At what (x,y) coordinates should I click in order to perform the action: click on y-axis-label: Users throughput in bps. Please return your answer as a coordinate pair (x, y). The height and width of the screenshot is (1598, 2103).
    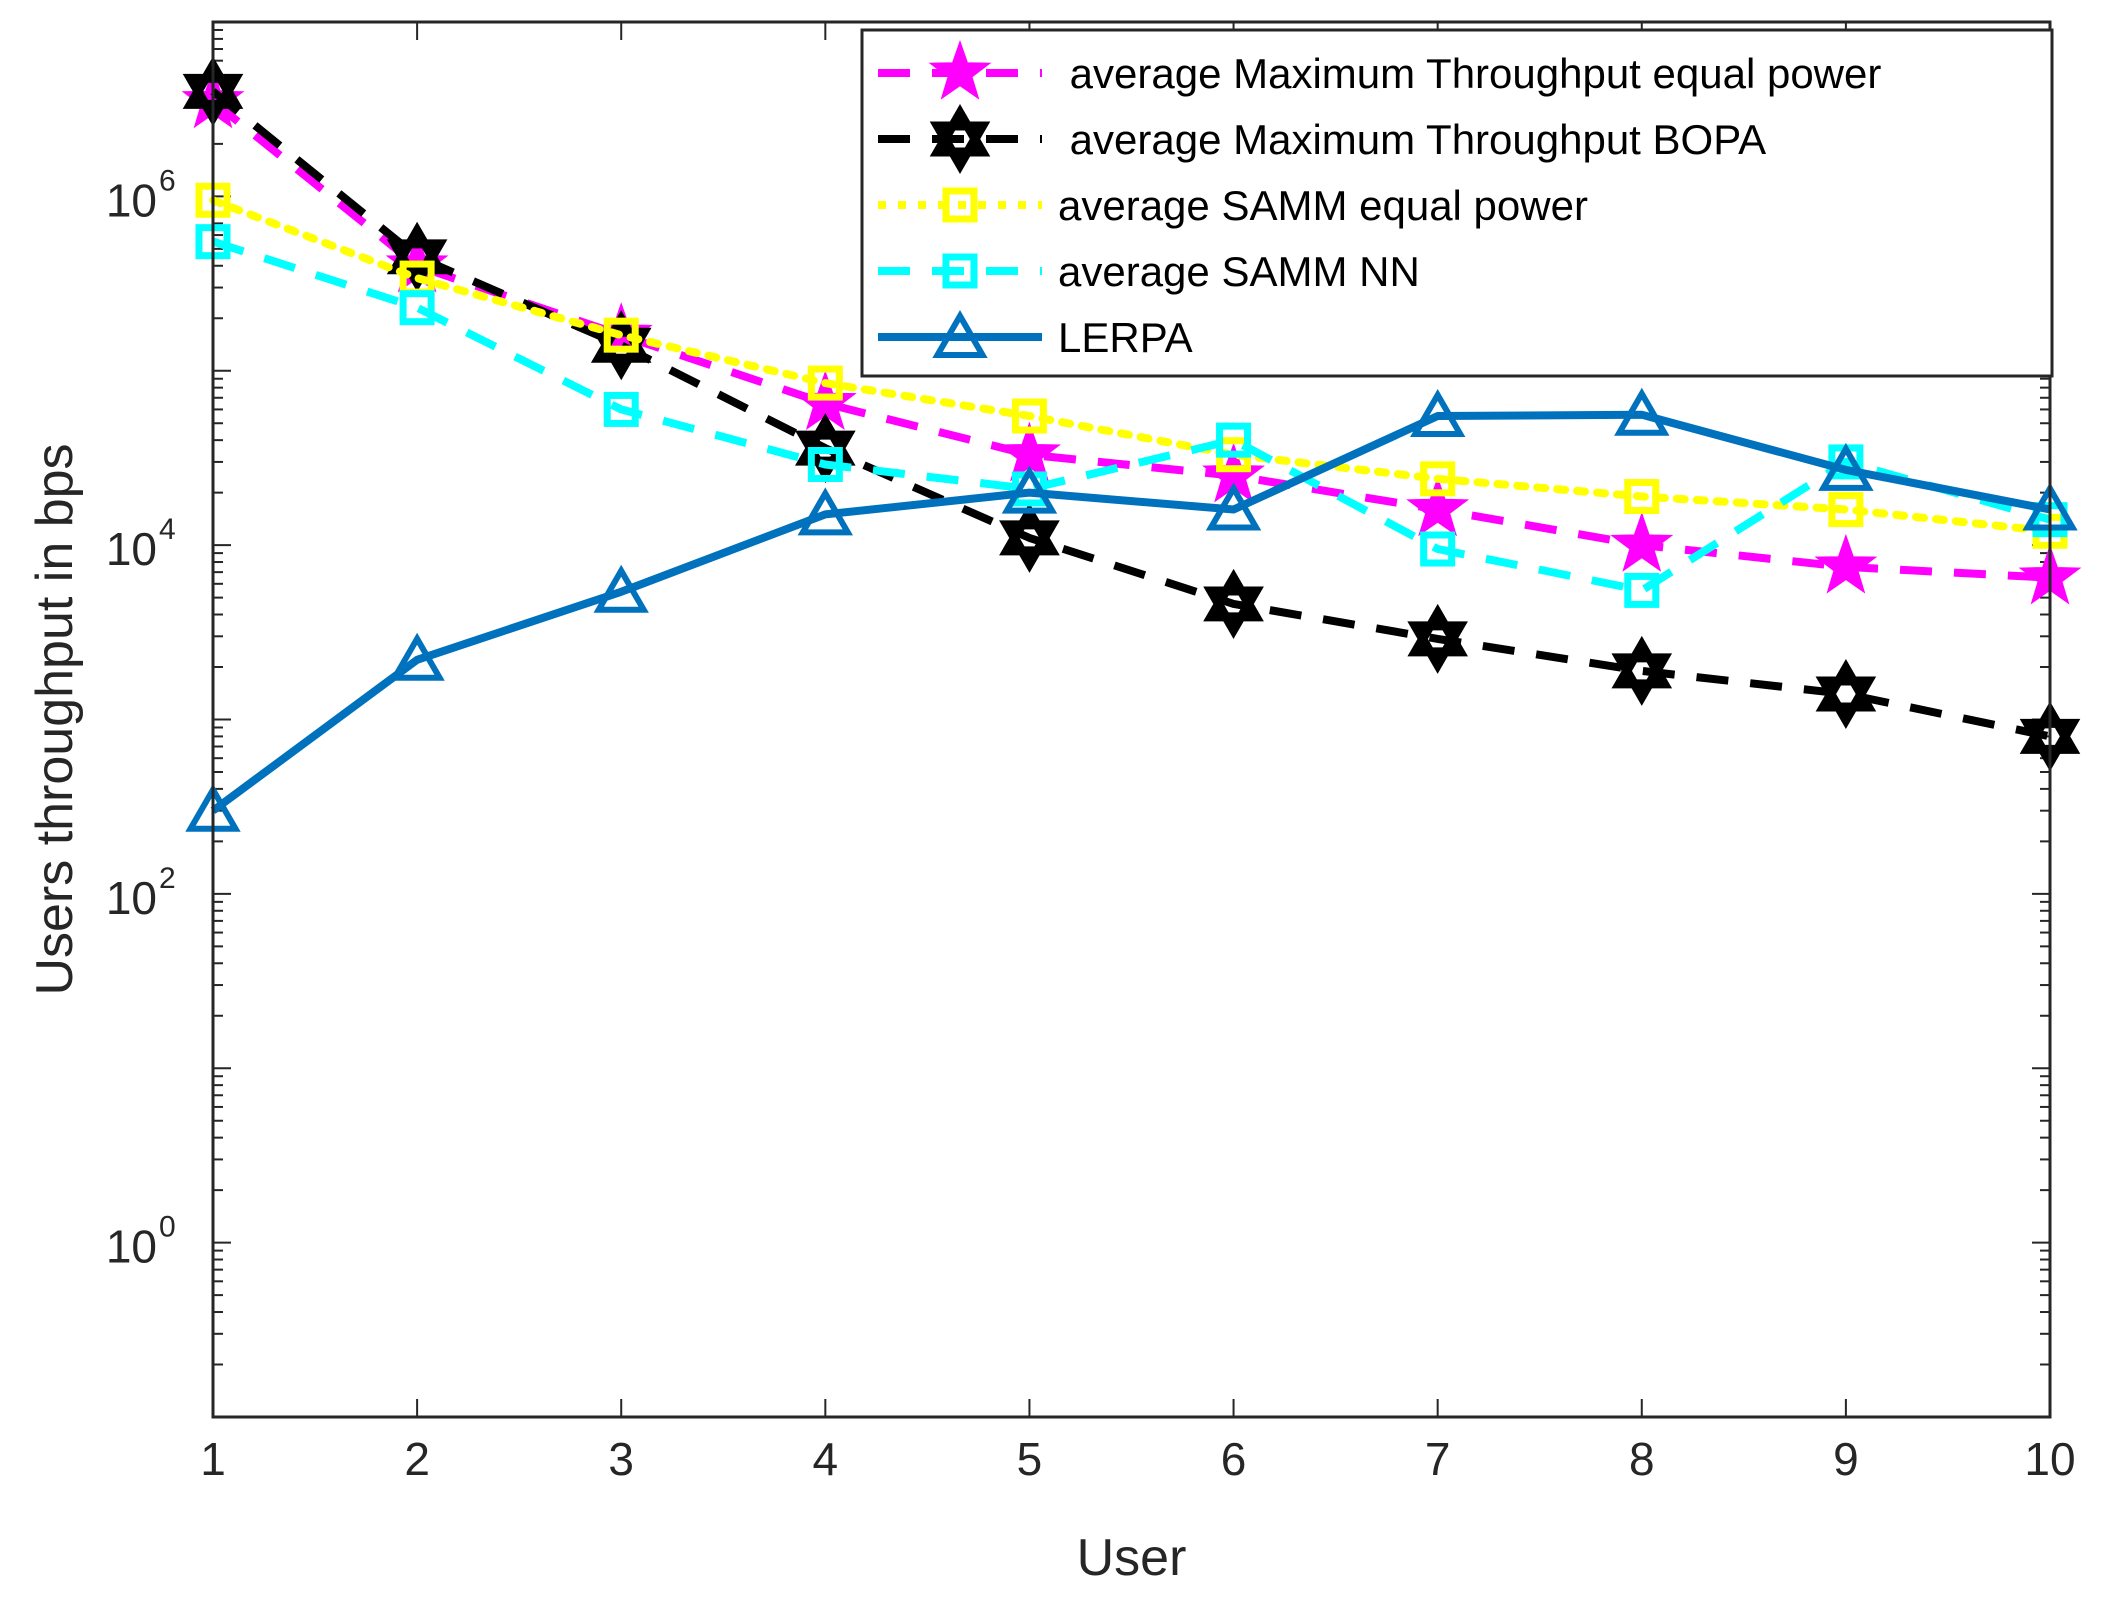
    Looking at the image, I should click on (55, 719).